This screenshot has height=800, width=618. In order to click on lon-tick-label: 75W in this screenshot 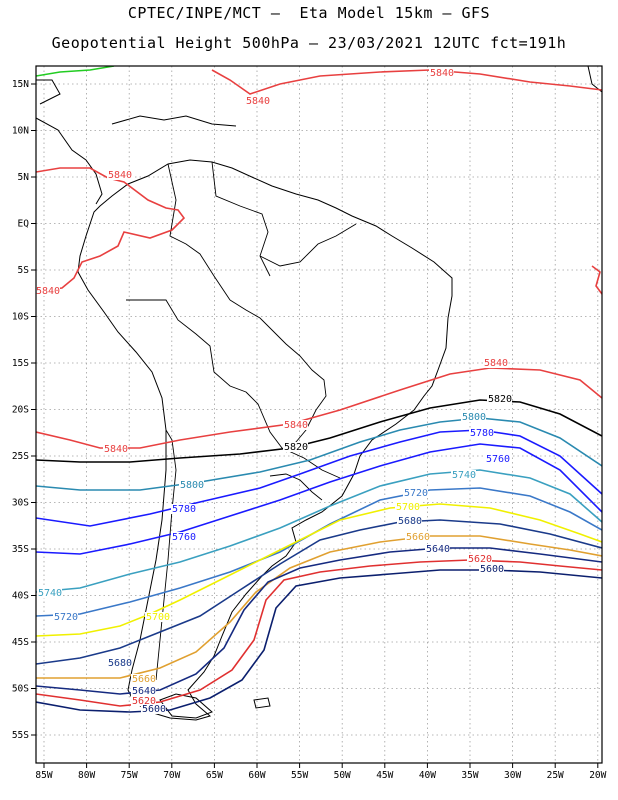, I will do `click(129, 775)`.